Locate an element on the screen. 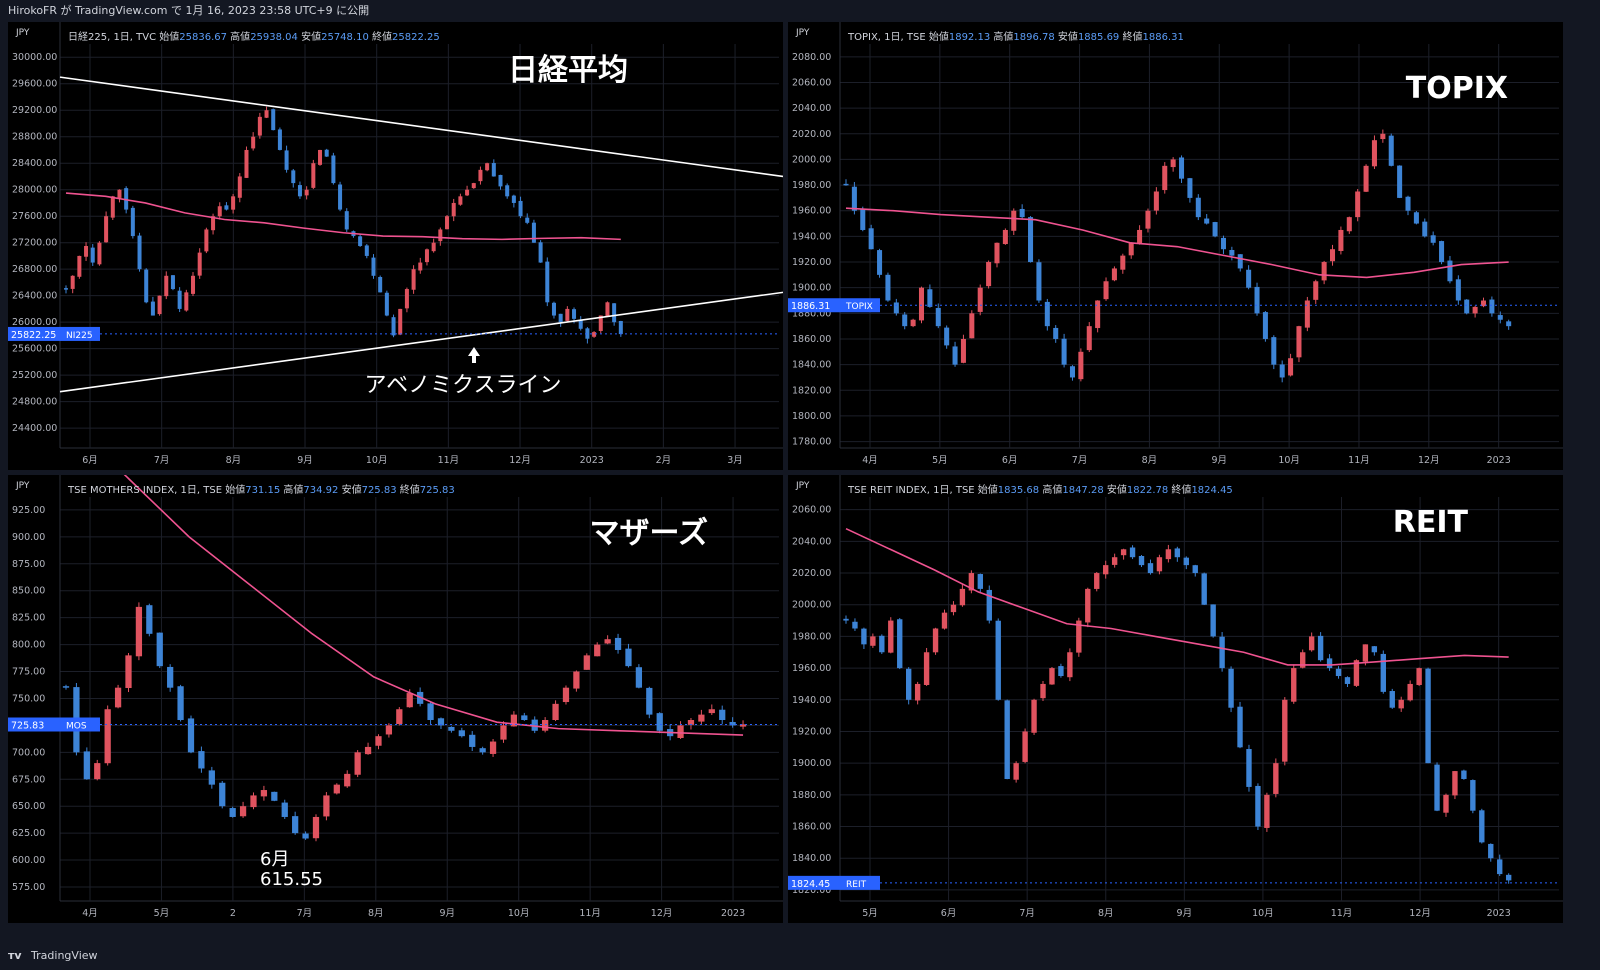  x-tick-label: 9月 is located at coordinates (1185, 913).